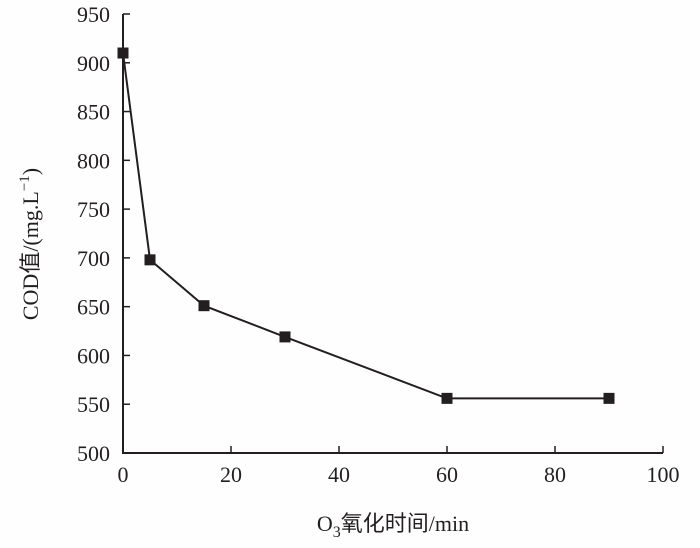  Describe the element at coordinates (339, 474) in the screenshot. I see `x-tick-label-40: 40` at that location.